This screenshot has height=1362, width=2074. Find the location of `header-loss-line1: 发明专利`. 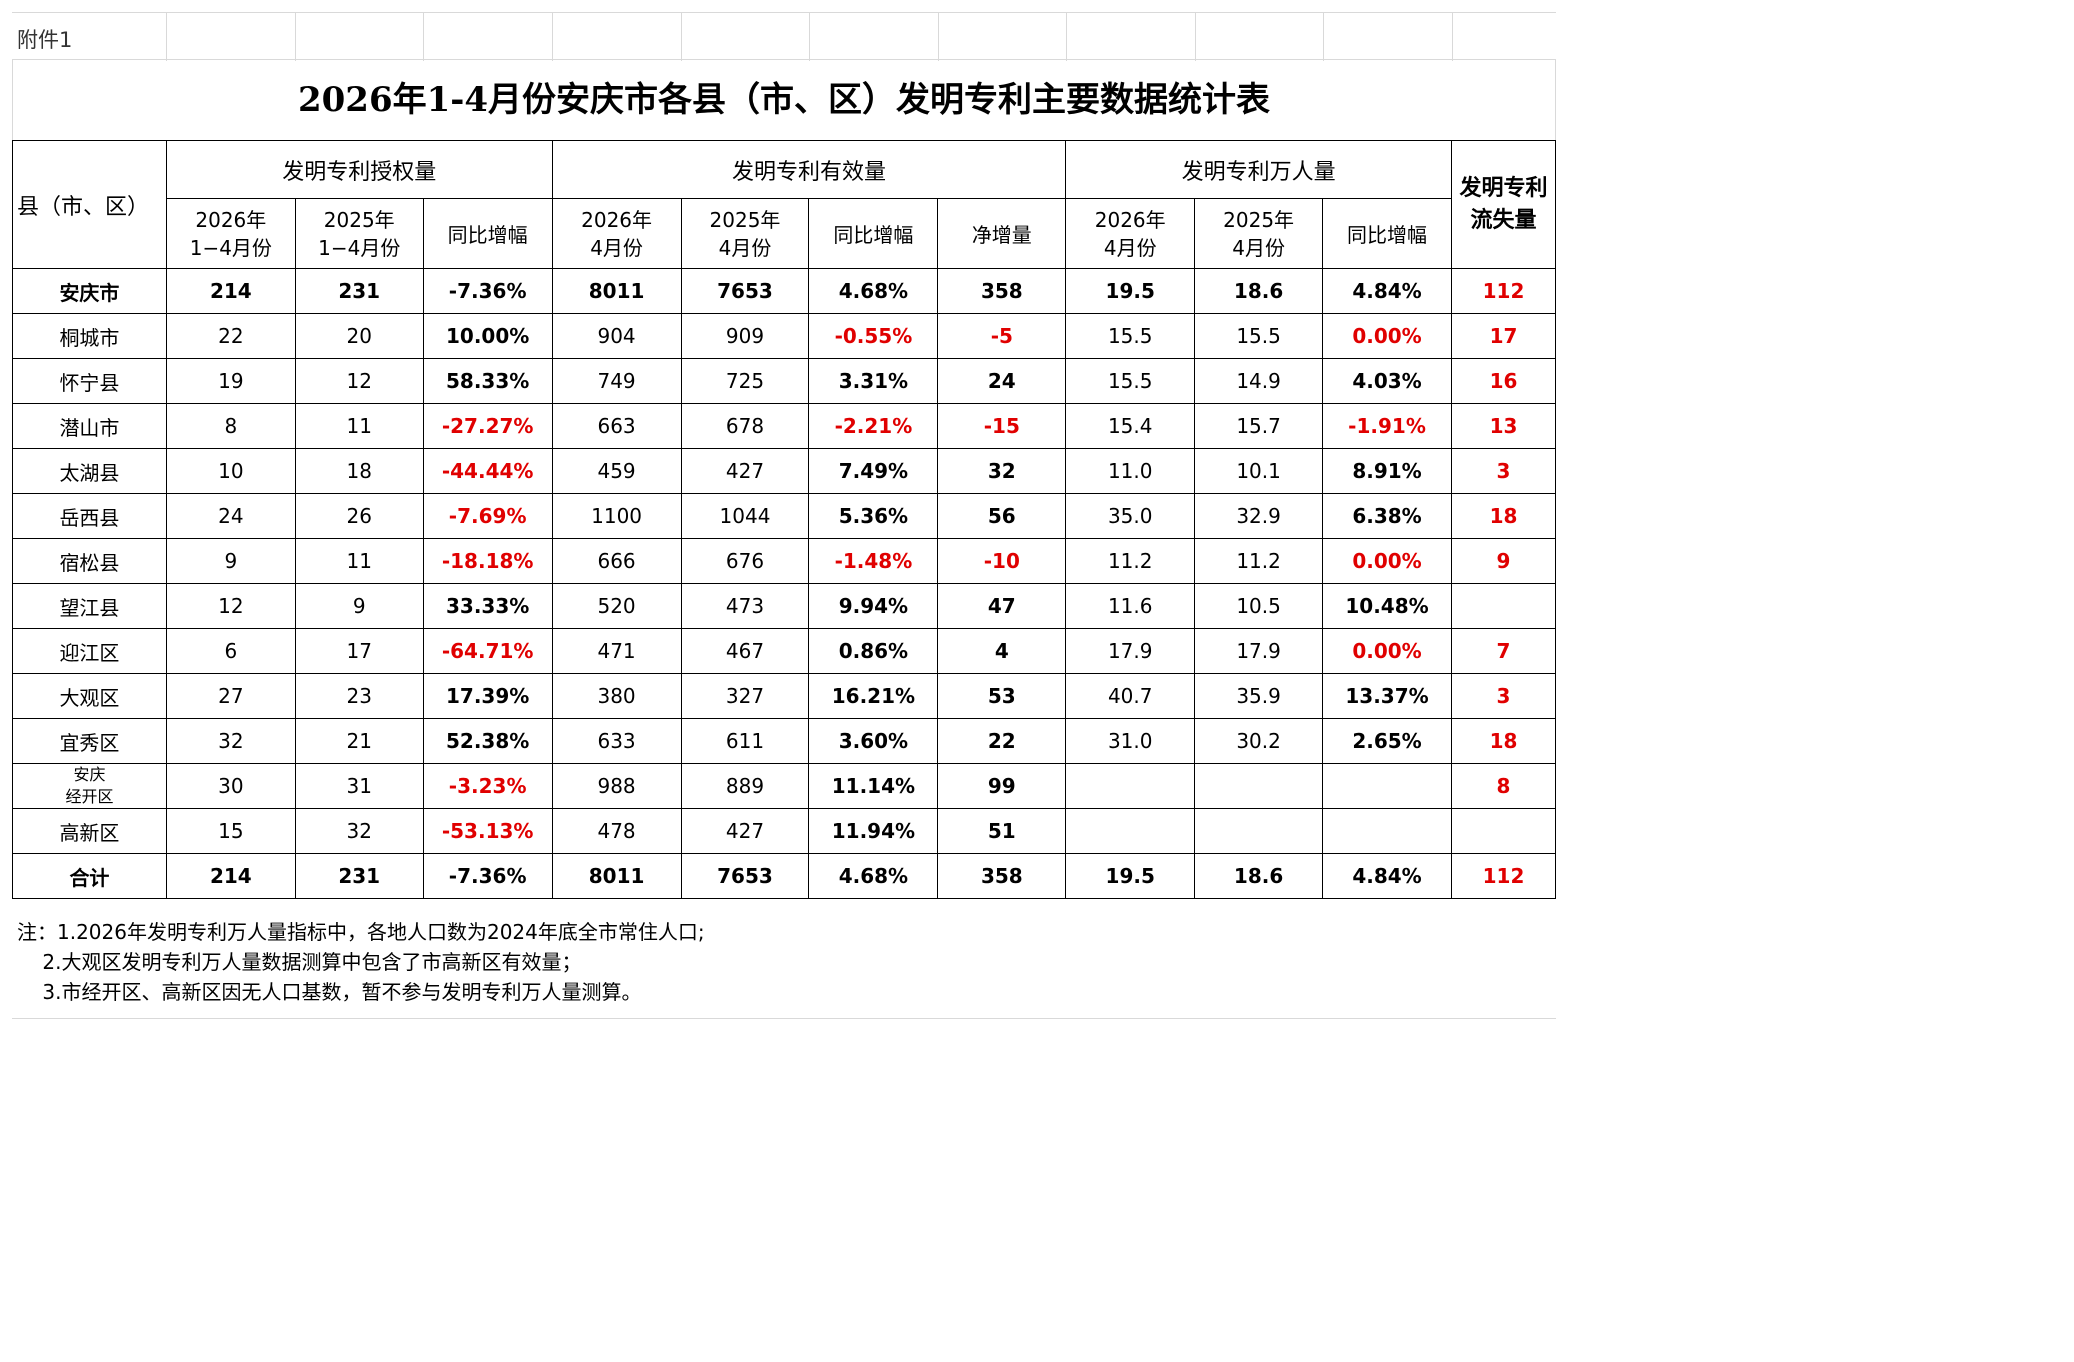

header-loss-line1: 发明专利 is located at coordinates (1503, 188).